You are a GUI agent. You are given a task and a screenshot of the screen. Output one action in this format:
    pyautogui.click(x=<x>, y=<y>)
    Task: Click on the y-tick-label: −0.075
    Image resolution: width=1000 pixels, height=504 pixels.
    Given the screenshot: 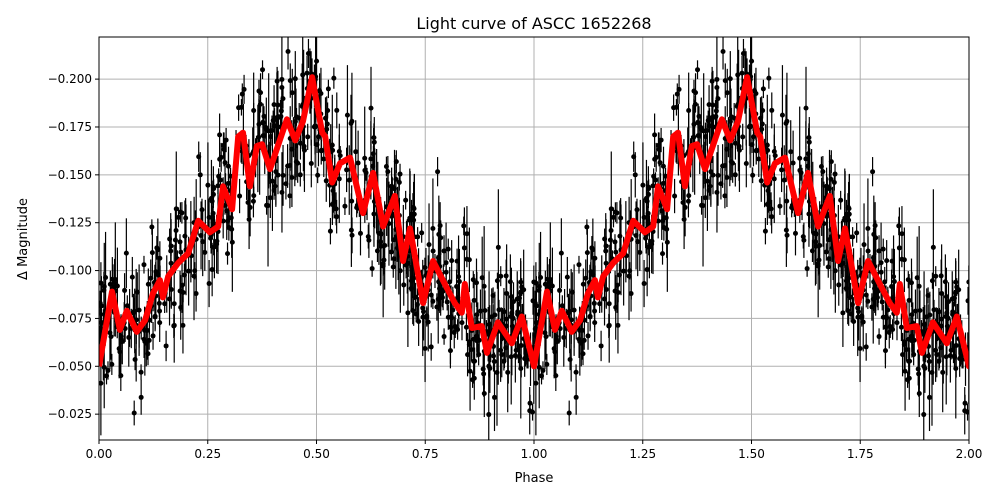 What is the action you would take?
    pyautogui.click(x=70, y=318)
    